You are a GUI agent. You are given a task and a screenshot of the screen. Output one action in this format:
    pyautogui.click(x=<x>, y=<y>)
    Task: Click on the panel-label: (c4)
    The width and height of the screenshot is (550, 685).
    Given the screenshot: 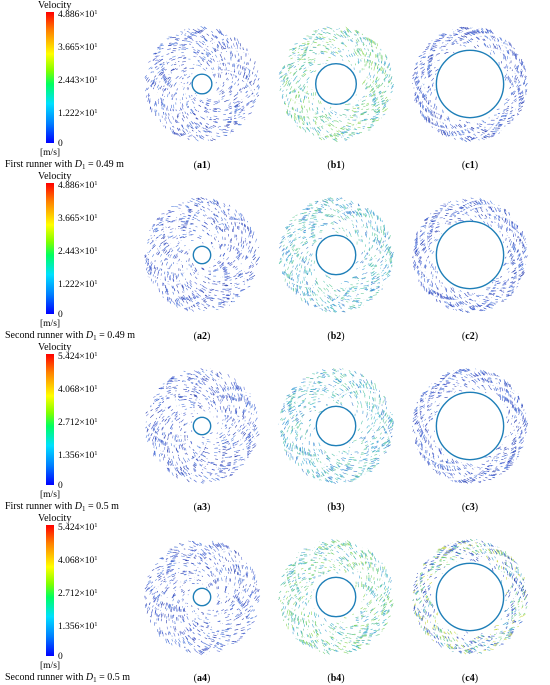 What is the action you would take?
    pyautogui.click(x=470, y=678)
    